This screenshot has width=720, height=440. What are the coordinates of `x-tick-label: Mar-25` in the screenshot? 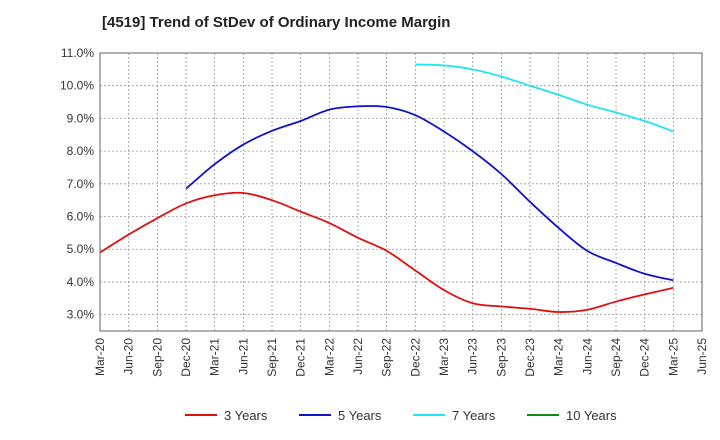 It's located at (673, 357).